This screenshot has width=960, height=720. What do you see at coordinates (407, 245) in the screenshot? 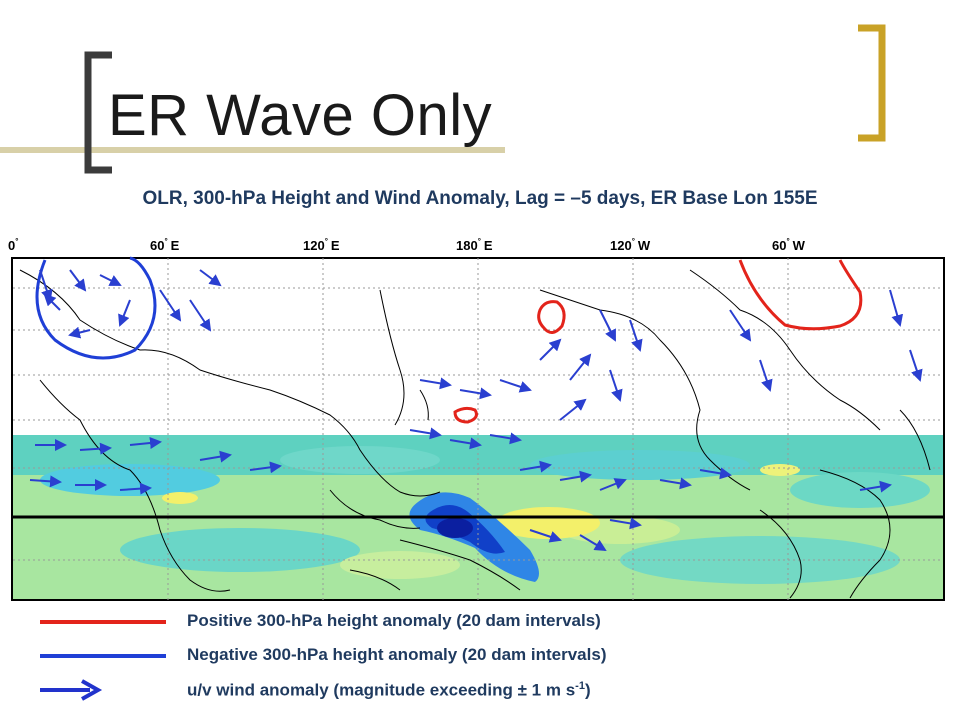
I see `longitude-labels: 0° 60° E 120° E 180° E 120° W 60° W` at bounding box center [407, 245].